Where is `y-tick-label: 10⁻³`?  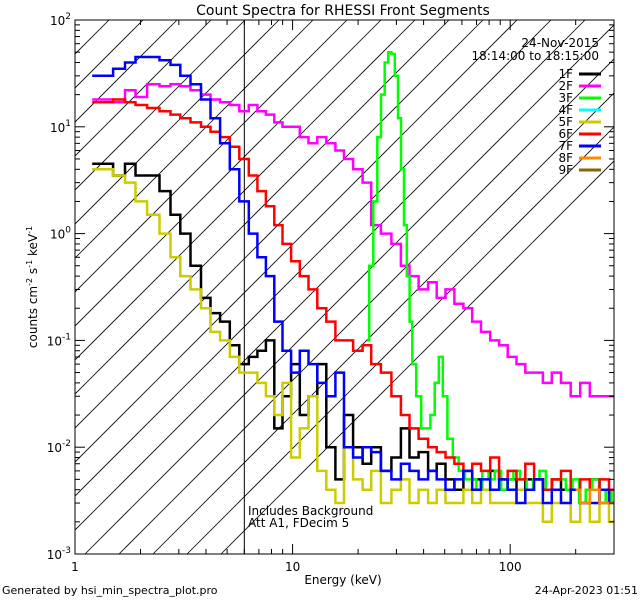
y-tick-label: 10⁻³ is located at coordinates (59, 554).